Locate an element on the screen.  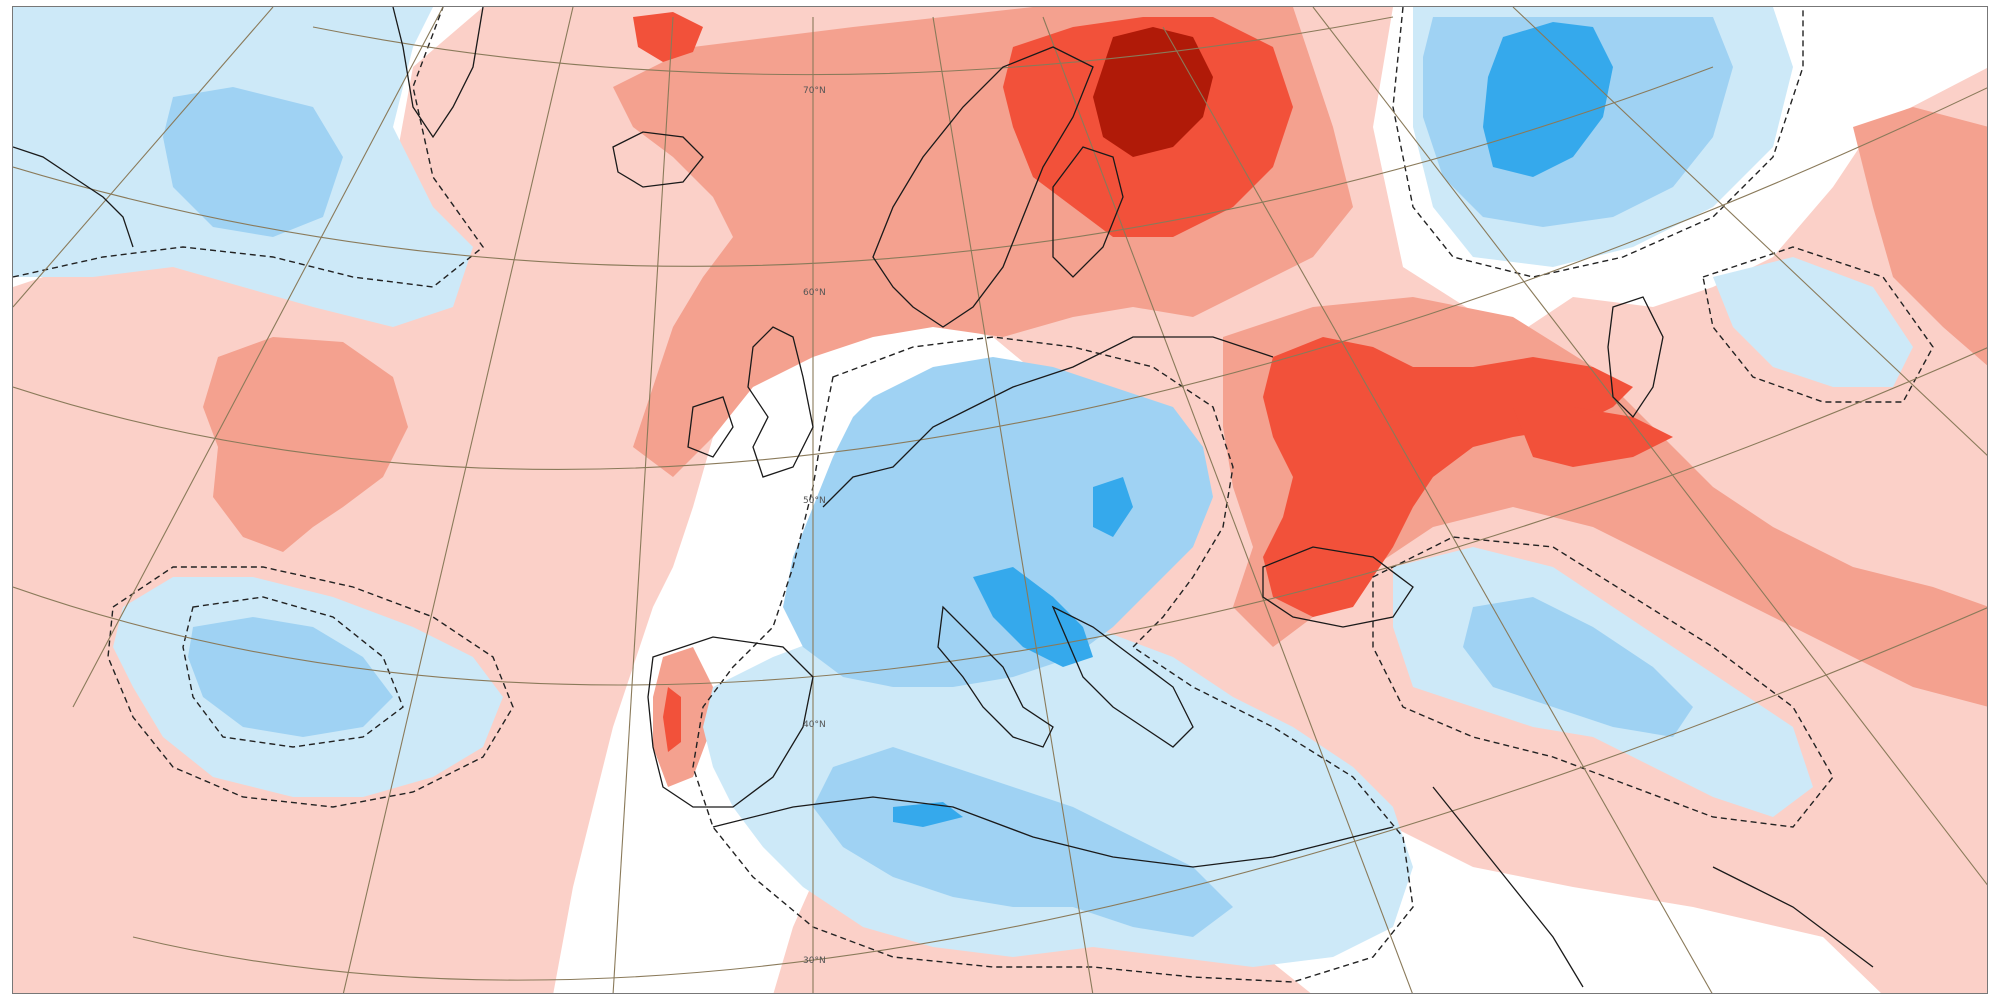
azores-cold-medium-region is located at coordinates (290, 677).